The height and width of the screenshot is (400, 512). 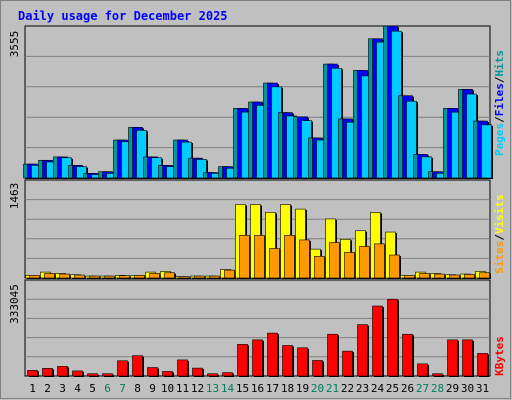 What do you see at coordinates (167, 388) in the screenshot?
I see `x-label-day-10: 10` at bounding box center [167, 388].